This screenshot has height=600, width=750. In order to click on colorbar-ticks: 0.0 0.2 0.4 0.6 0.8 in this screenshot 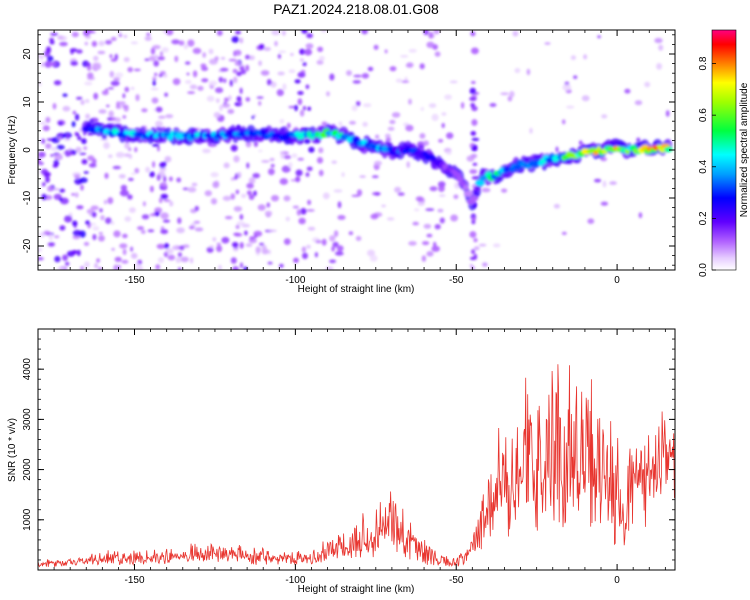, I will do `click(707, 166)`.